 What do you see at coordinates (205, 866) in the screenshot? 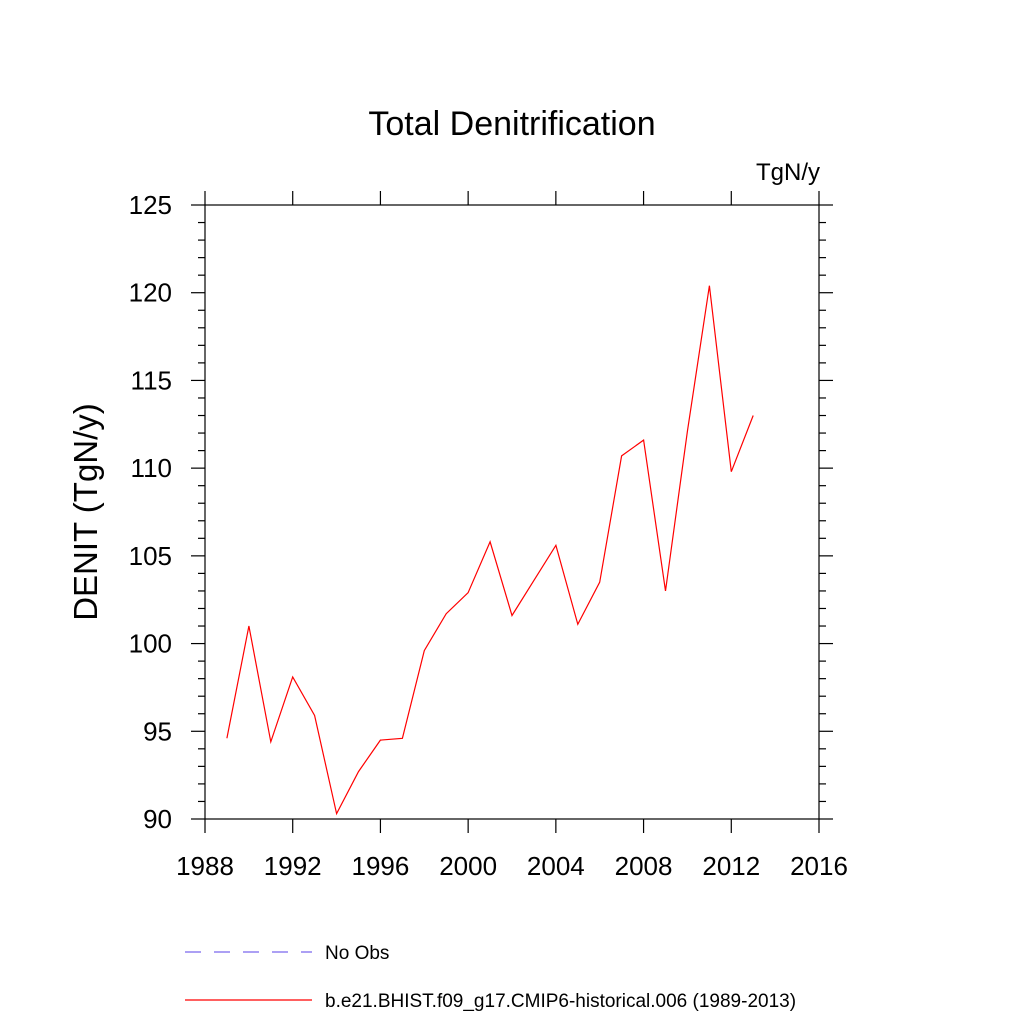
I see `x-tick-label: 1988` at bounding box center [205, 866].